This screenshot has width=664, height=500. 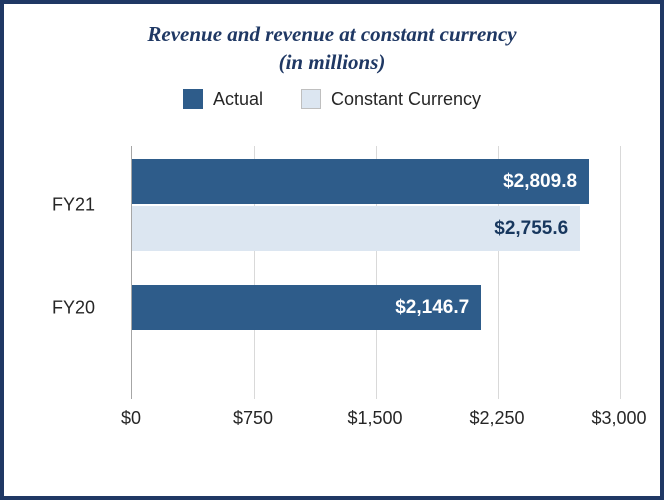 I want to click on x-axis-tick-label: $2,250, so click(x=497, y=418).